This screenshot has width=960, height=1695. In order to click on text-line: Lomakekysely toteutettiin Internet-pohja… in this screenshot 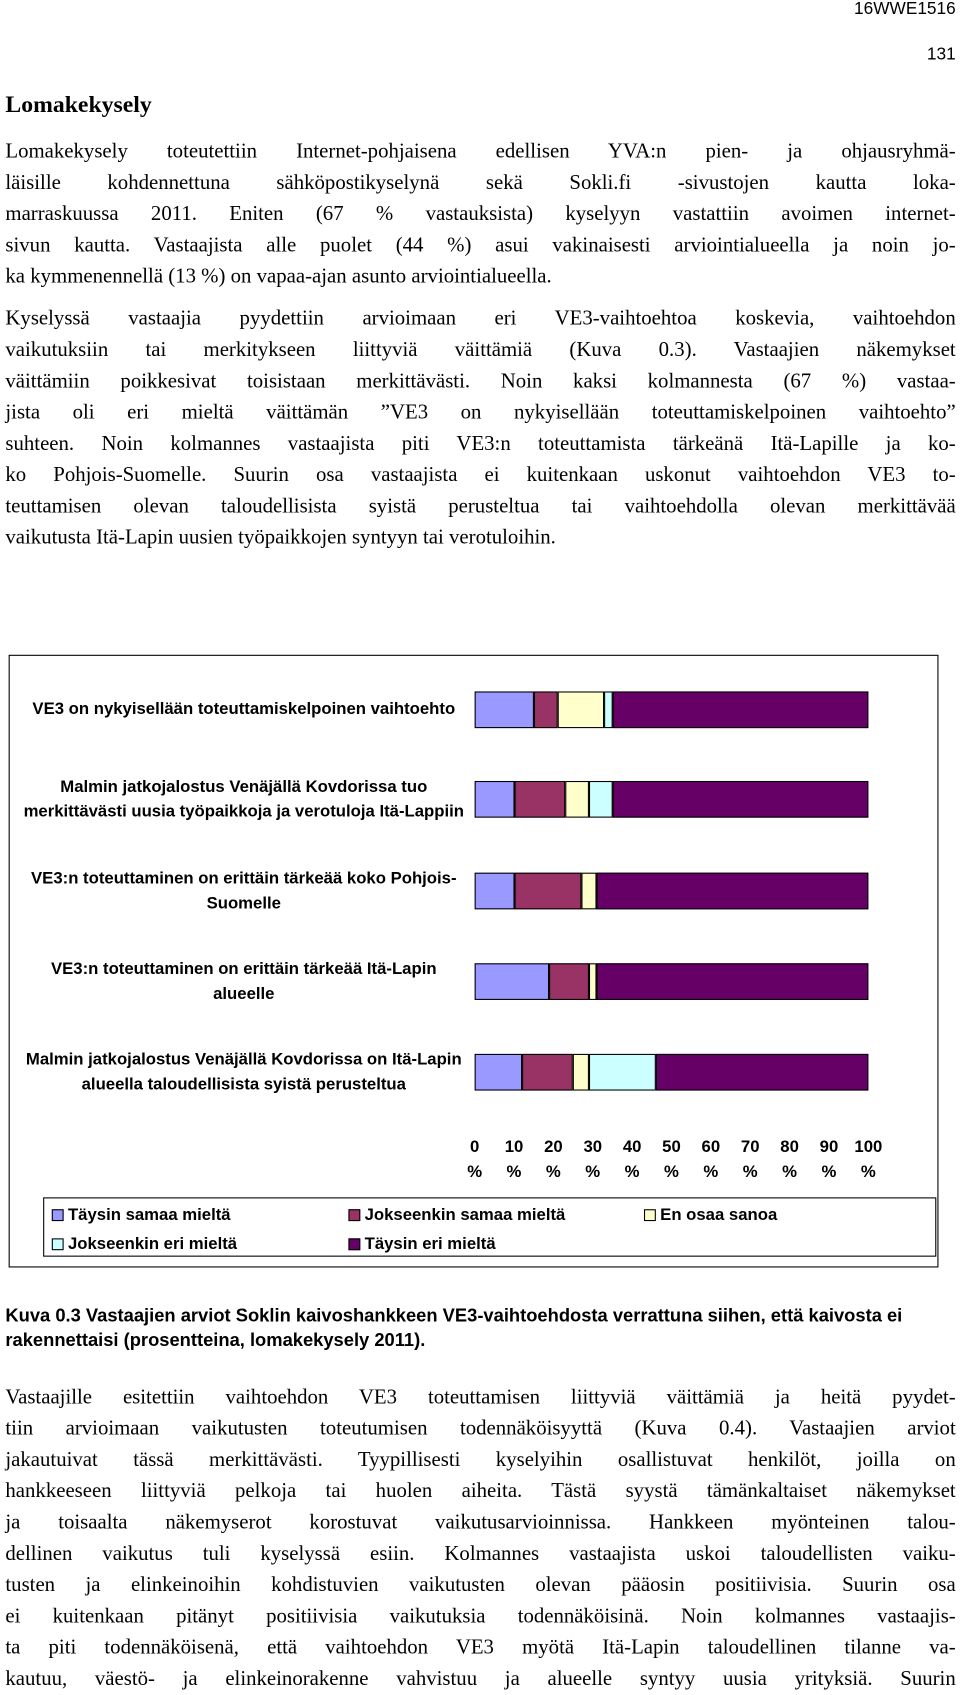, I will do `click(480, 151)`.